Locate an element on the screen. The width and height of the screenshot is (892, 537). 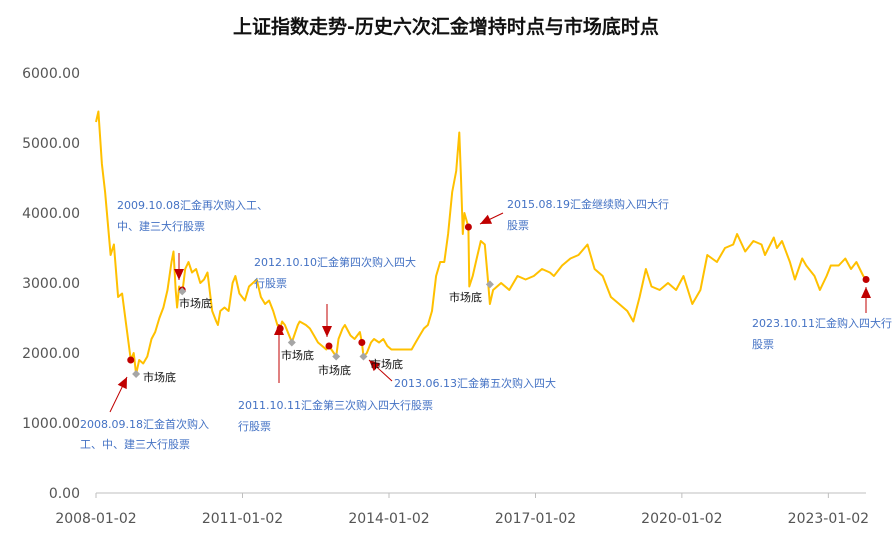
annotation-text: 2011.10.11汇金第三次购入四大行股票 is located at coordinates (335, 405).